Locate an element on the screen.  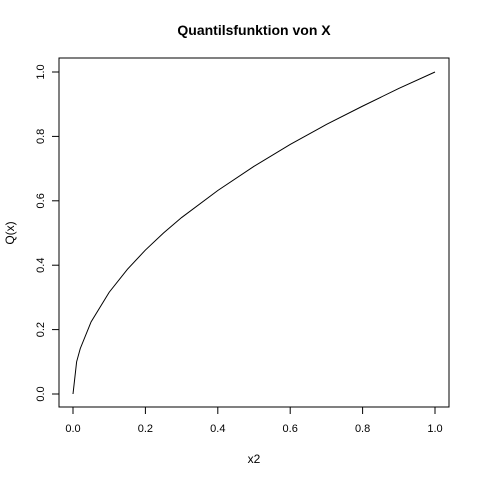
x-axis-ticks: 0.0 0.2 0.4 0.6 0.8 1.0 is located at coordinates (254, 421).